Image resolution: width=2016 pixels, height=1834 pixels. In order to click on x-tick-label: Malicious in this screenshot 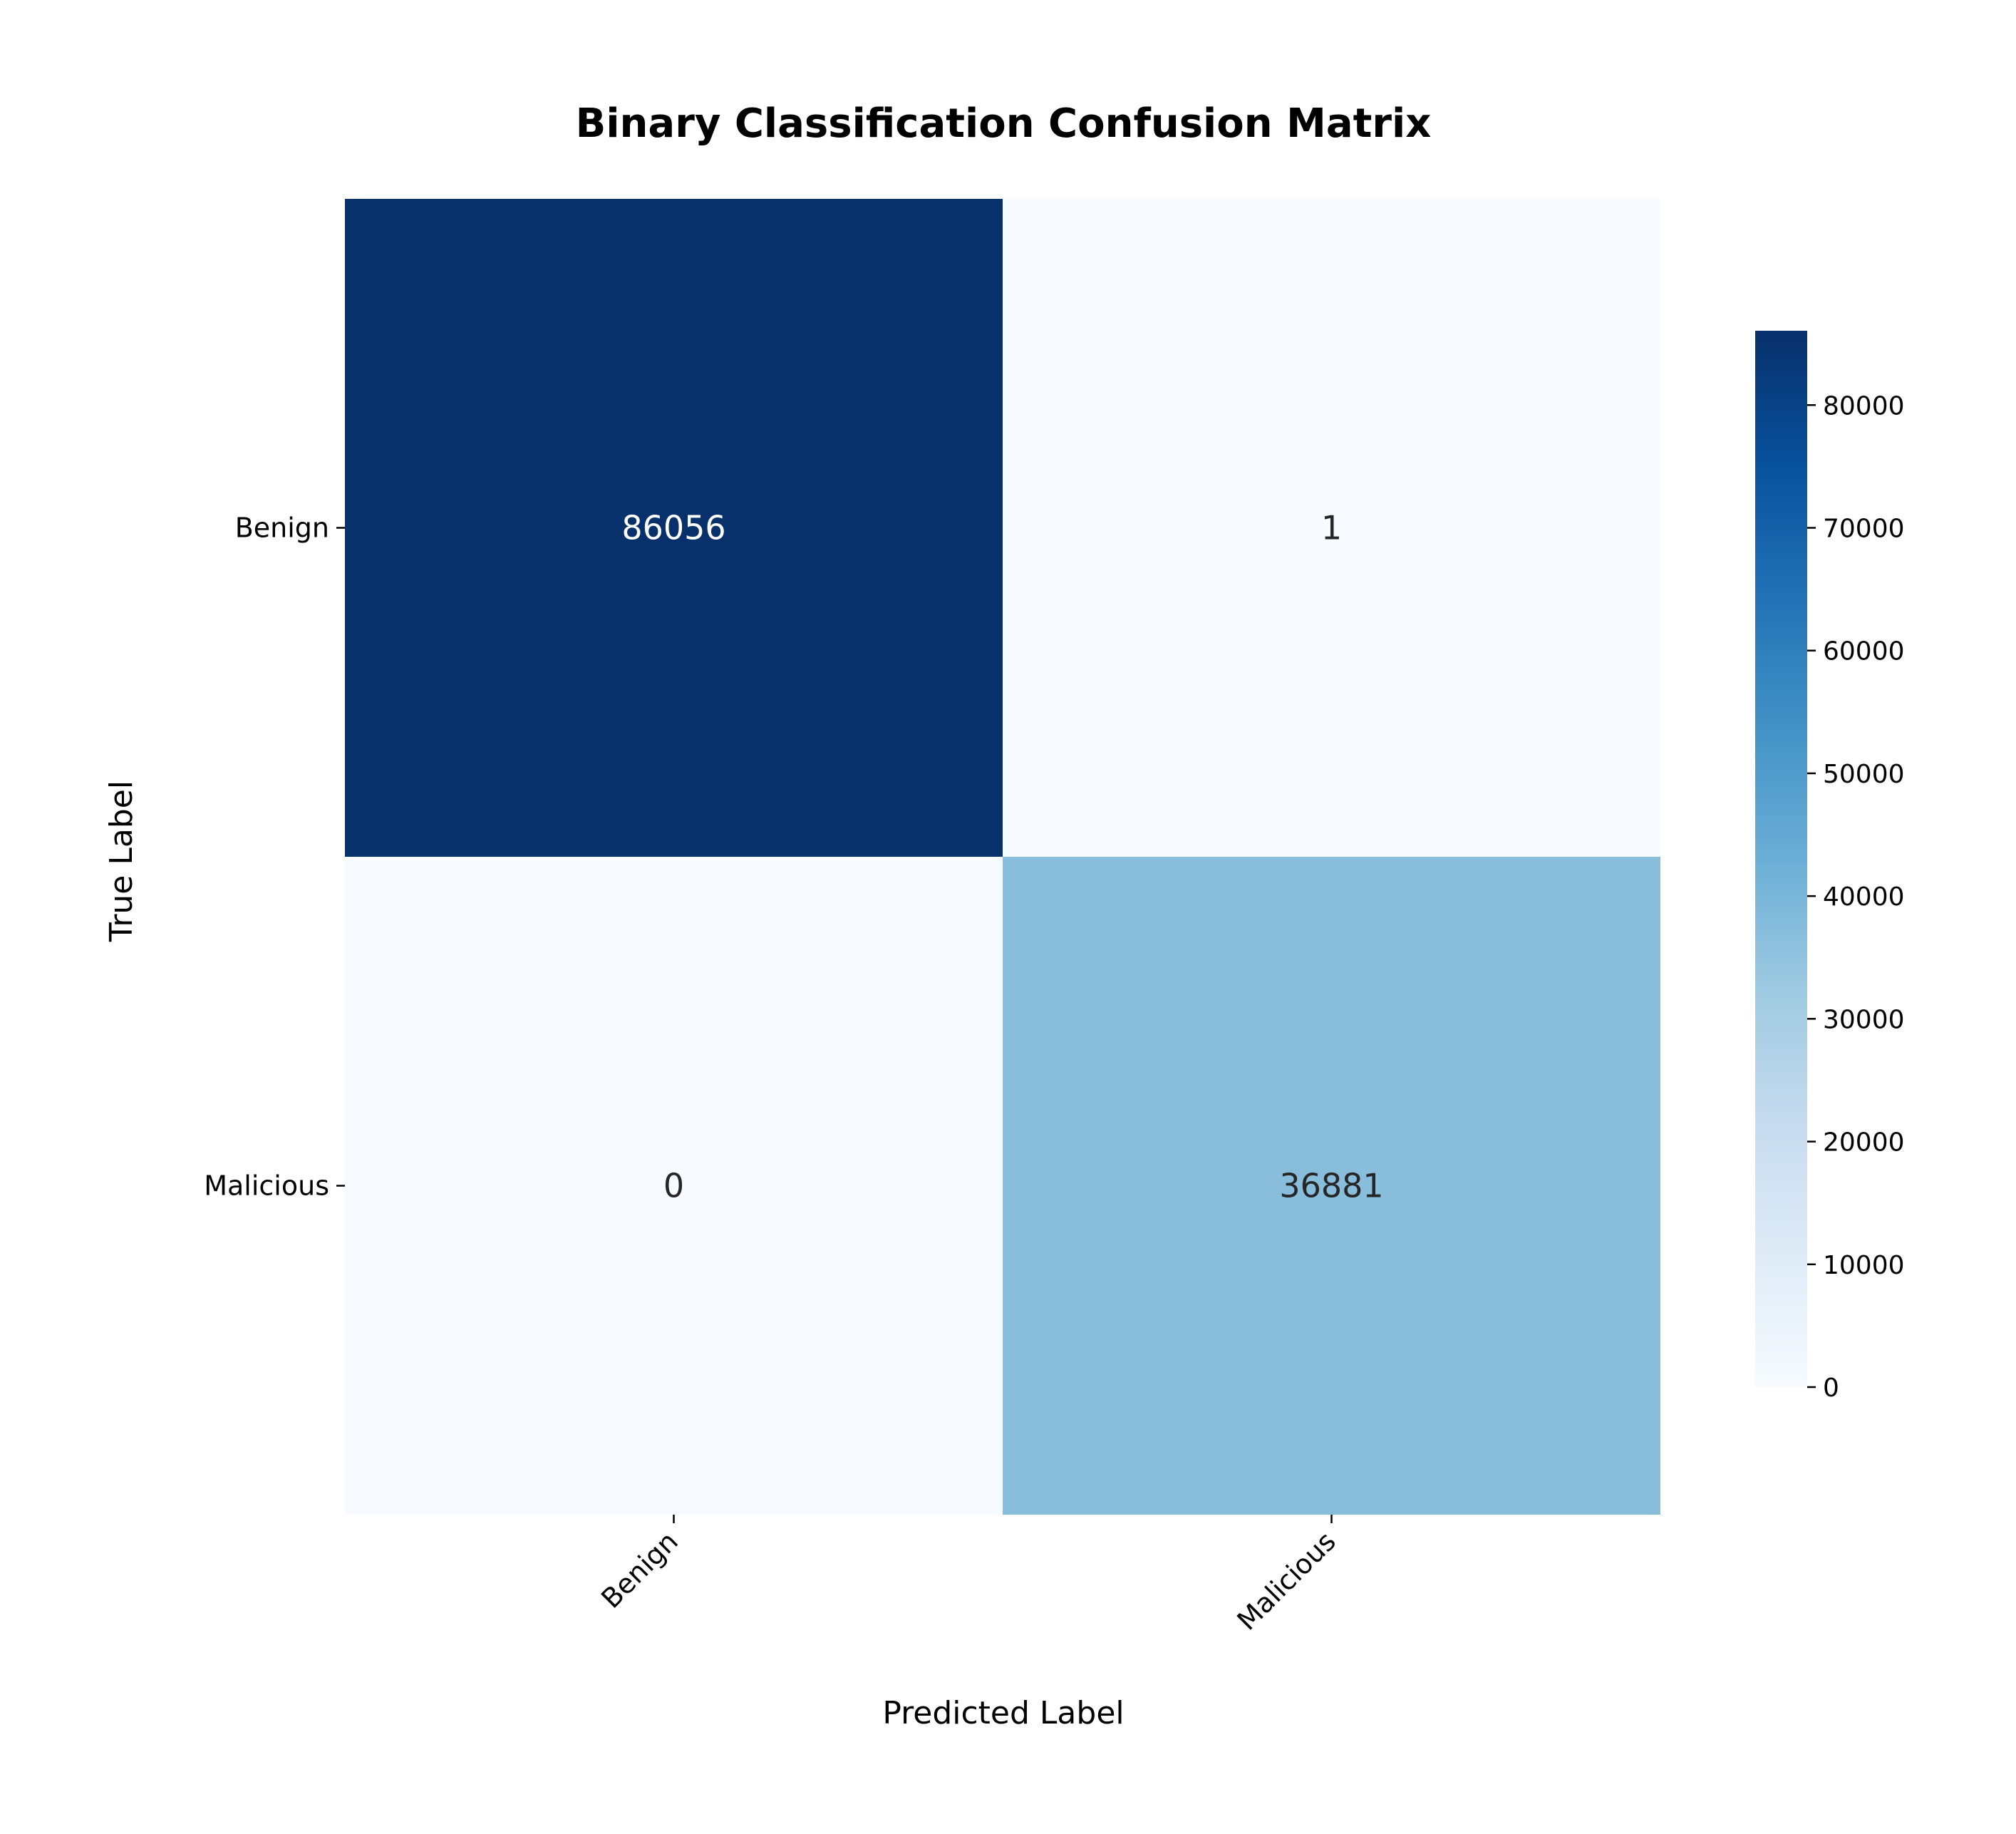, I will do `click(1286, 1580)`.